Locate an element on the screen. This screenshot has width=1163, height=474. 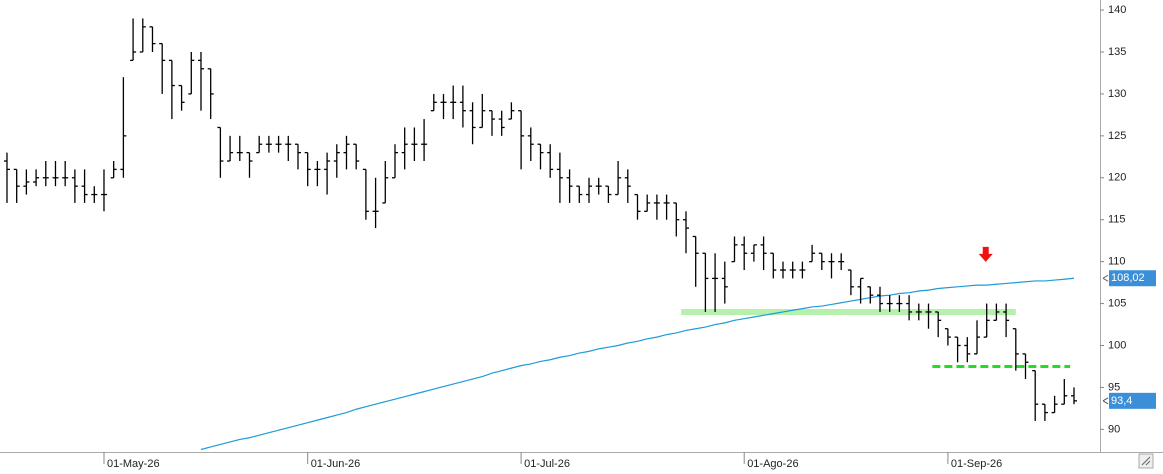
y-tick-label: 100 is located at coordinates (1117, 345).